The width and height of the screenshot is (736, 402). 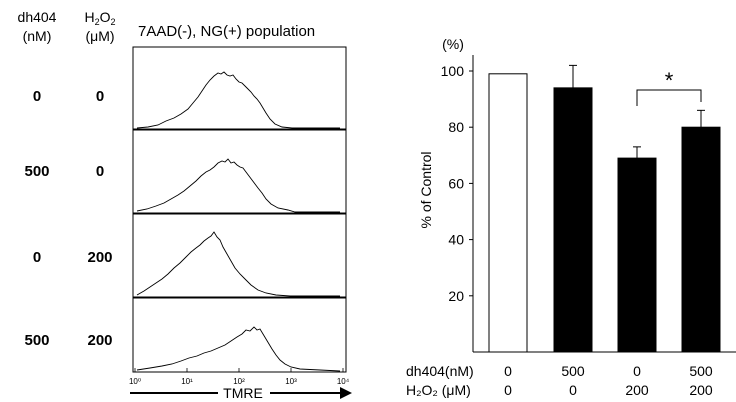 What do you see at coordinates (99, 340) in the screenshot?
I see `row-4-h2o2: 200` at bounding box center [99, 340].